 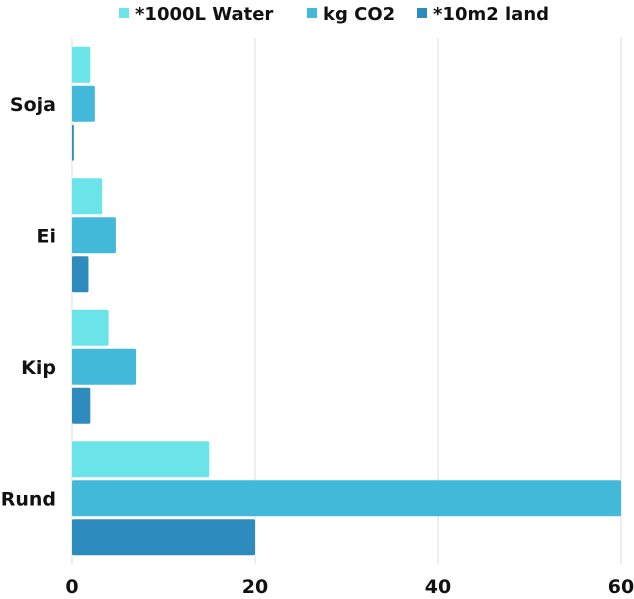 What do you see at coordinates (621, 587) in the screenshot?
I see `x-tick-label-3: 60` at bounding box center [621, 587].